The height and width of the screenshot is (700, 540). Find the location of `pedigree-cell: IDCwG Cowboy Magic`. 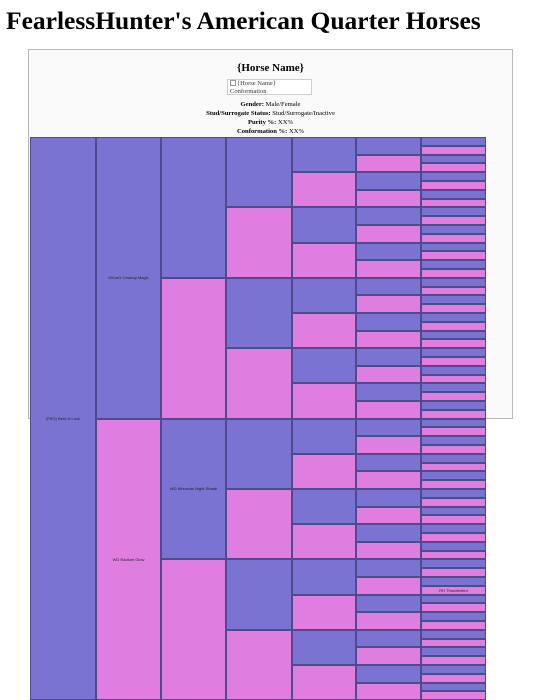

pedigree-cell: IDCwG Cowboy Magic is located at coordinates (128, 278).